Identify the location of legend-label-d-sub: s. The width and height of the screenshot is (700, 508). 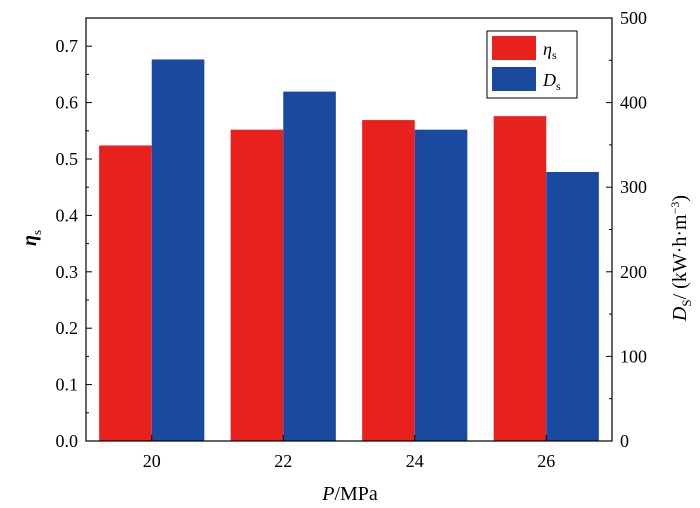
(558, 86).